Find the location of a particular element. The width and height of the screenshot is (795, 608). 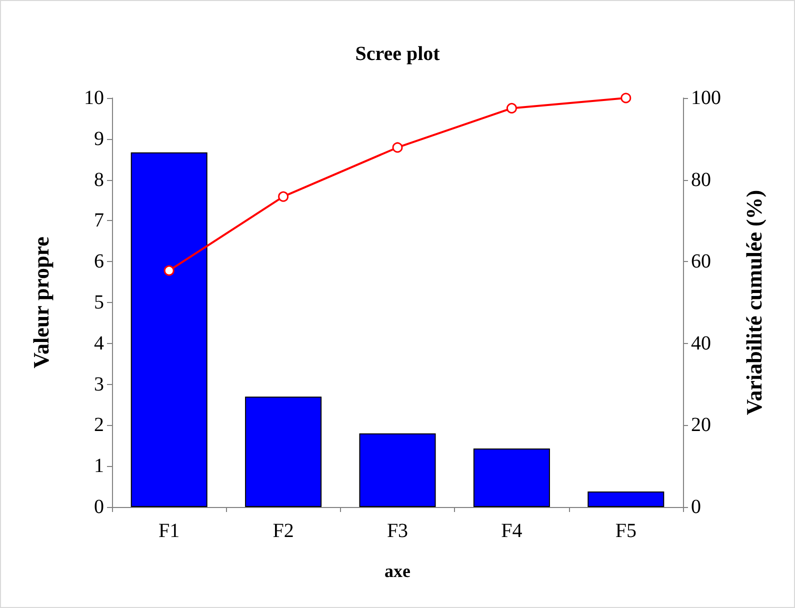

y2-tick-label: 40 is located at coordinates (701, 343).